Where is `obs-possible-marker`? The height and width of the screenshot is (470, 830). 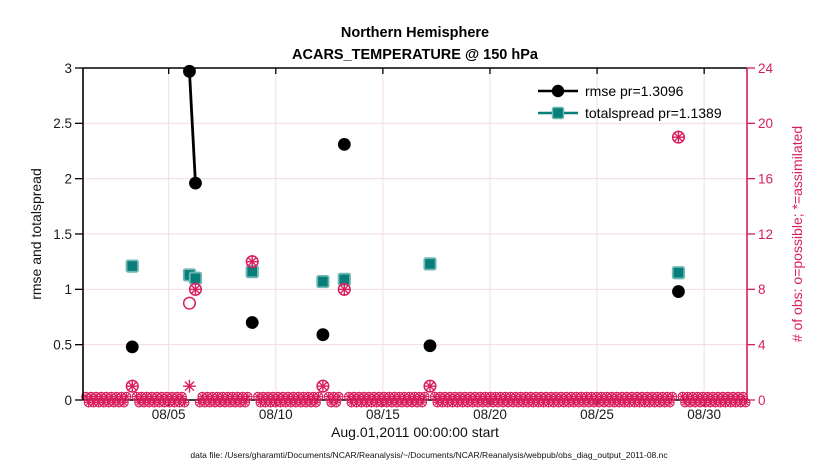
obs-possible-marker is located at coordinates (189, 303).